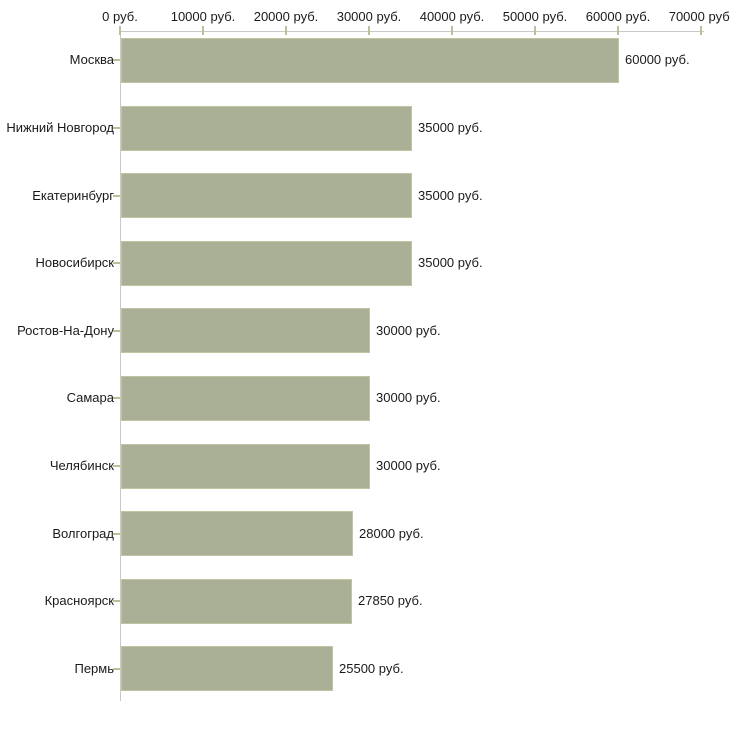  Describe the element at coordinates (75, 263) in the screenshot. I see `category-label: Новосибирск` at that location.